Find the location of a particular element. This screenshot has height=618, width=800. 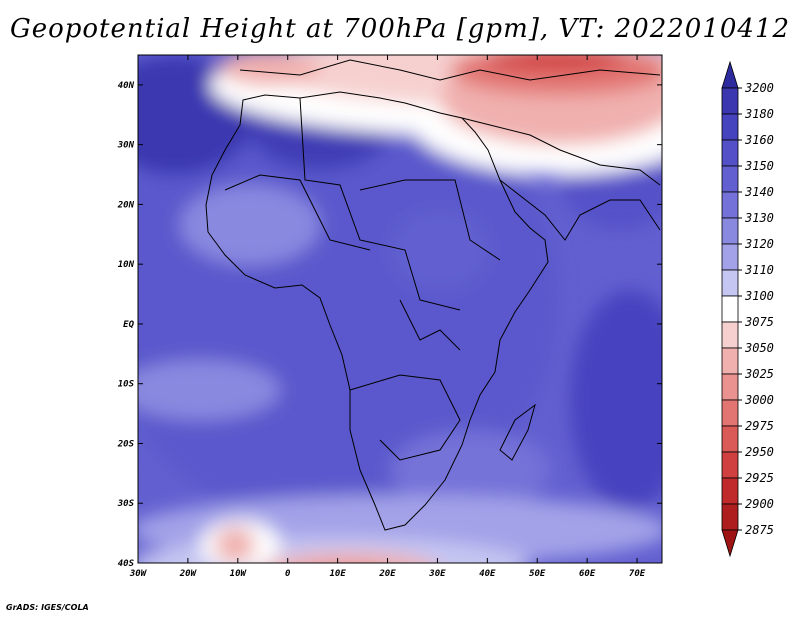

colorbar-label: 2925 is located at coordinates (759, 478).